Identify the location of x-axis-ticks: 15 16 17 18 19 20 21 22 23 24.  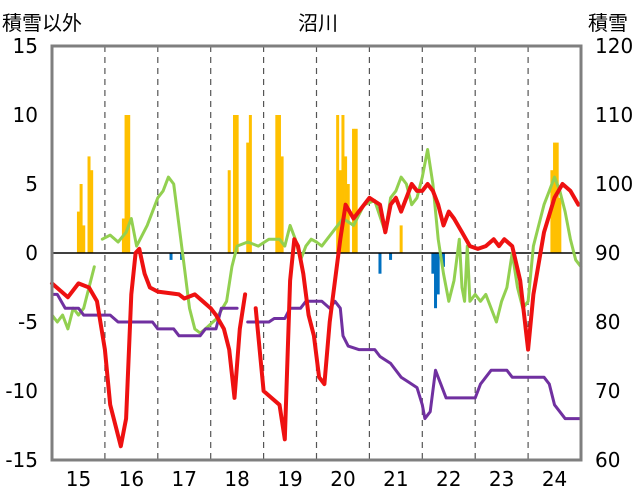
(317, 479).